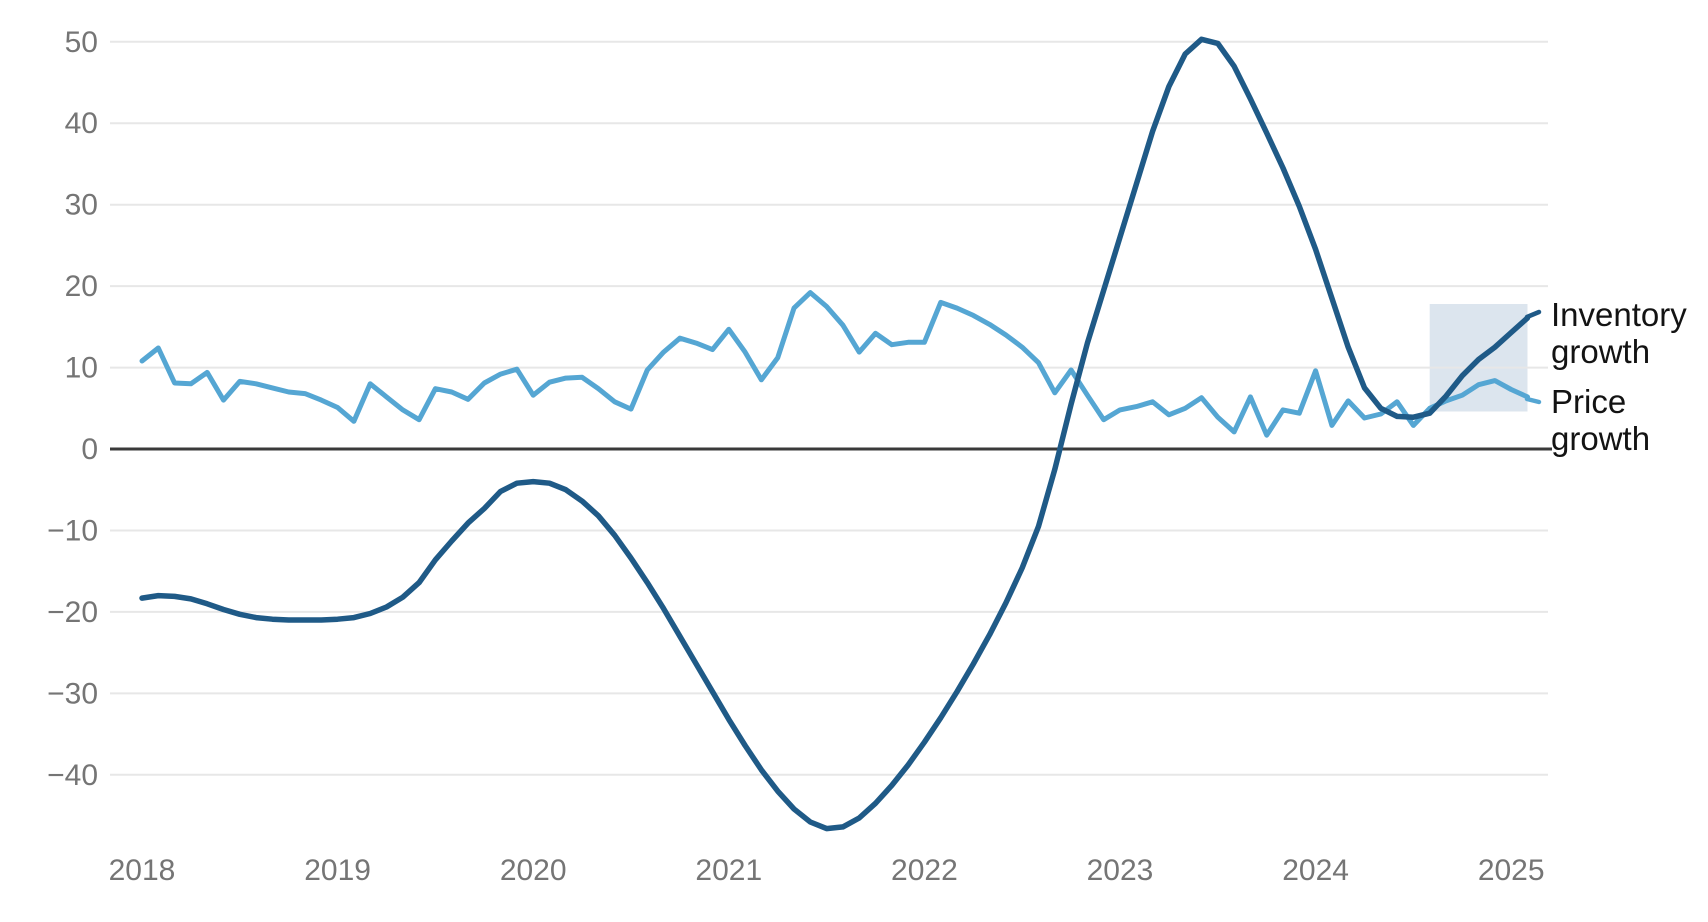 This screenshot has height=922, width=1708. I want to click on legend-price-growth-label: Price growth, so click(1601, 420).